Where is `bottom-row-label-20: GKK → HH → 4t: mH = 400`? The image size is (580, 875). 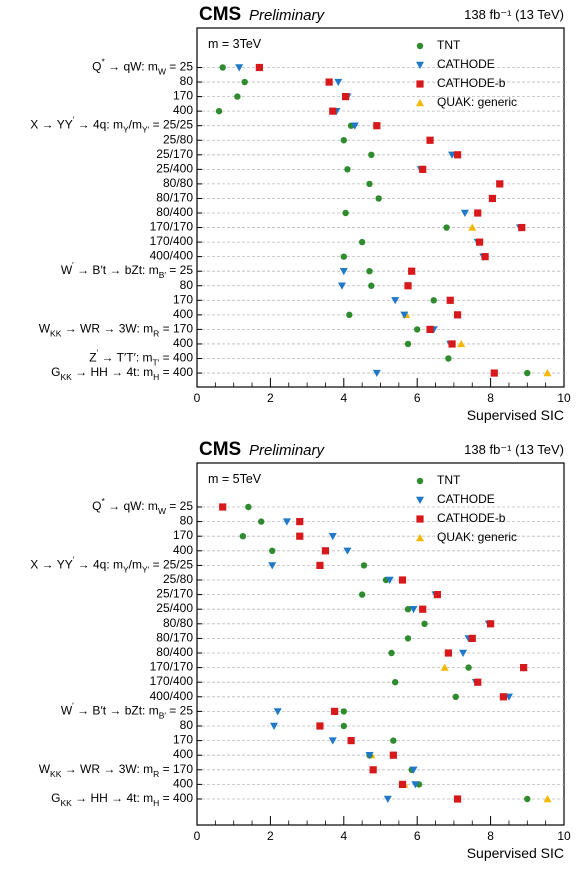
bottom-row-label-20: GKK → HH → 4t: mH = 400 is located at coordinates (122, 799).